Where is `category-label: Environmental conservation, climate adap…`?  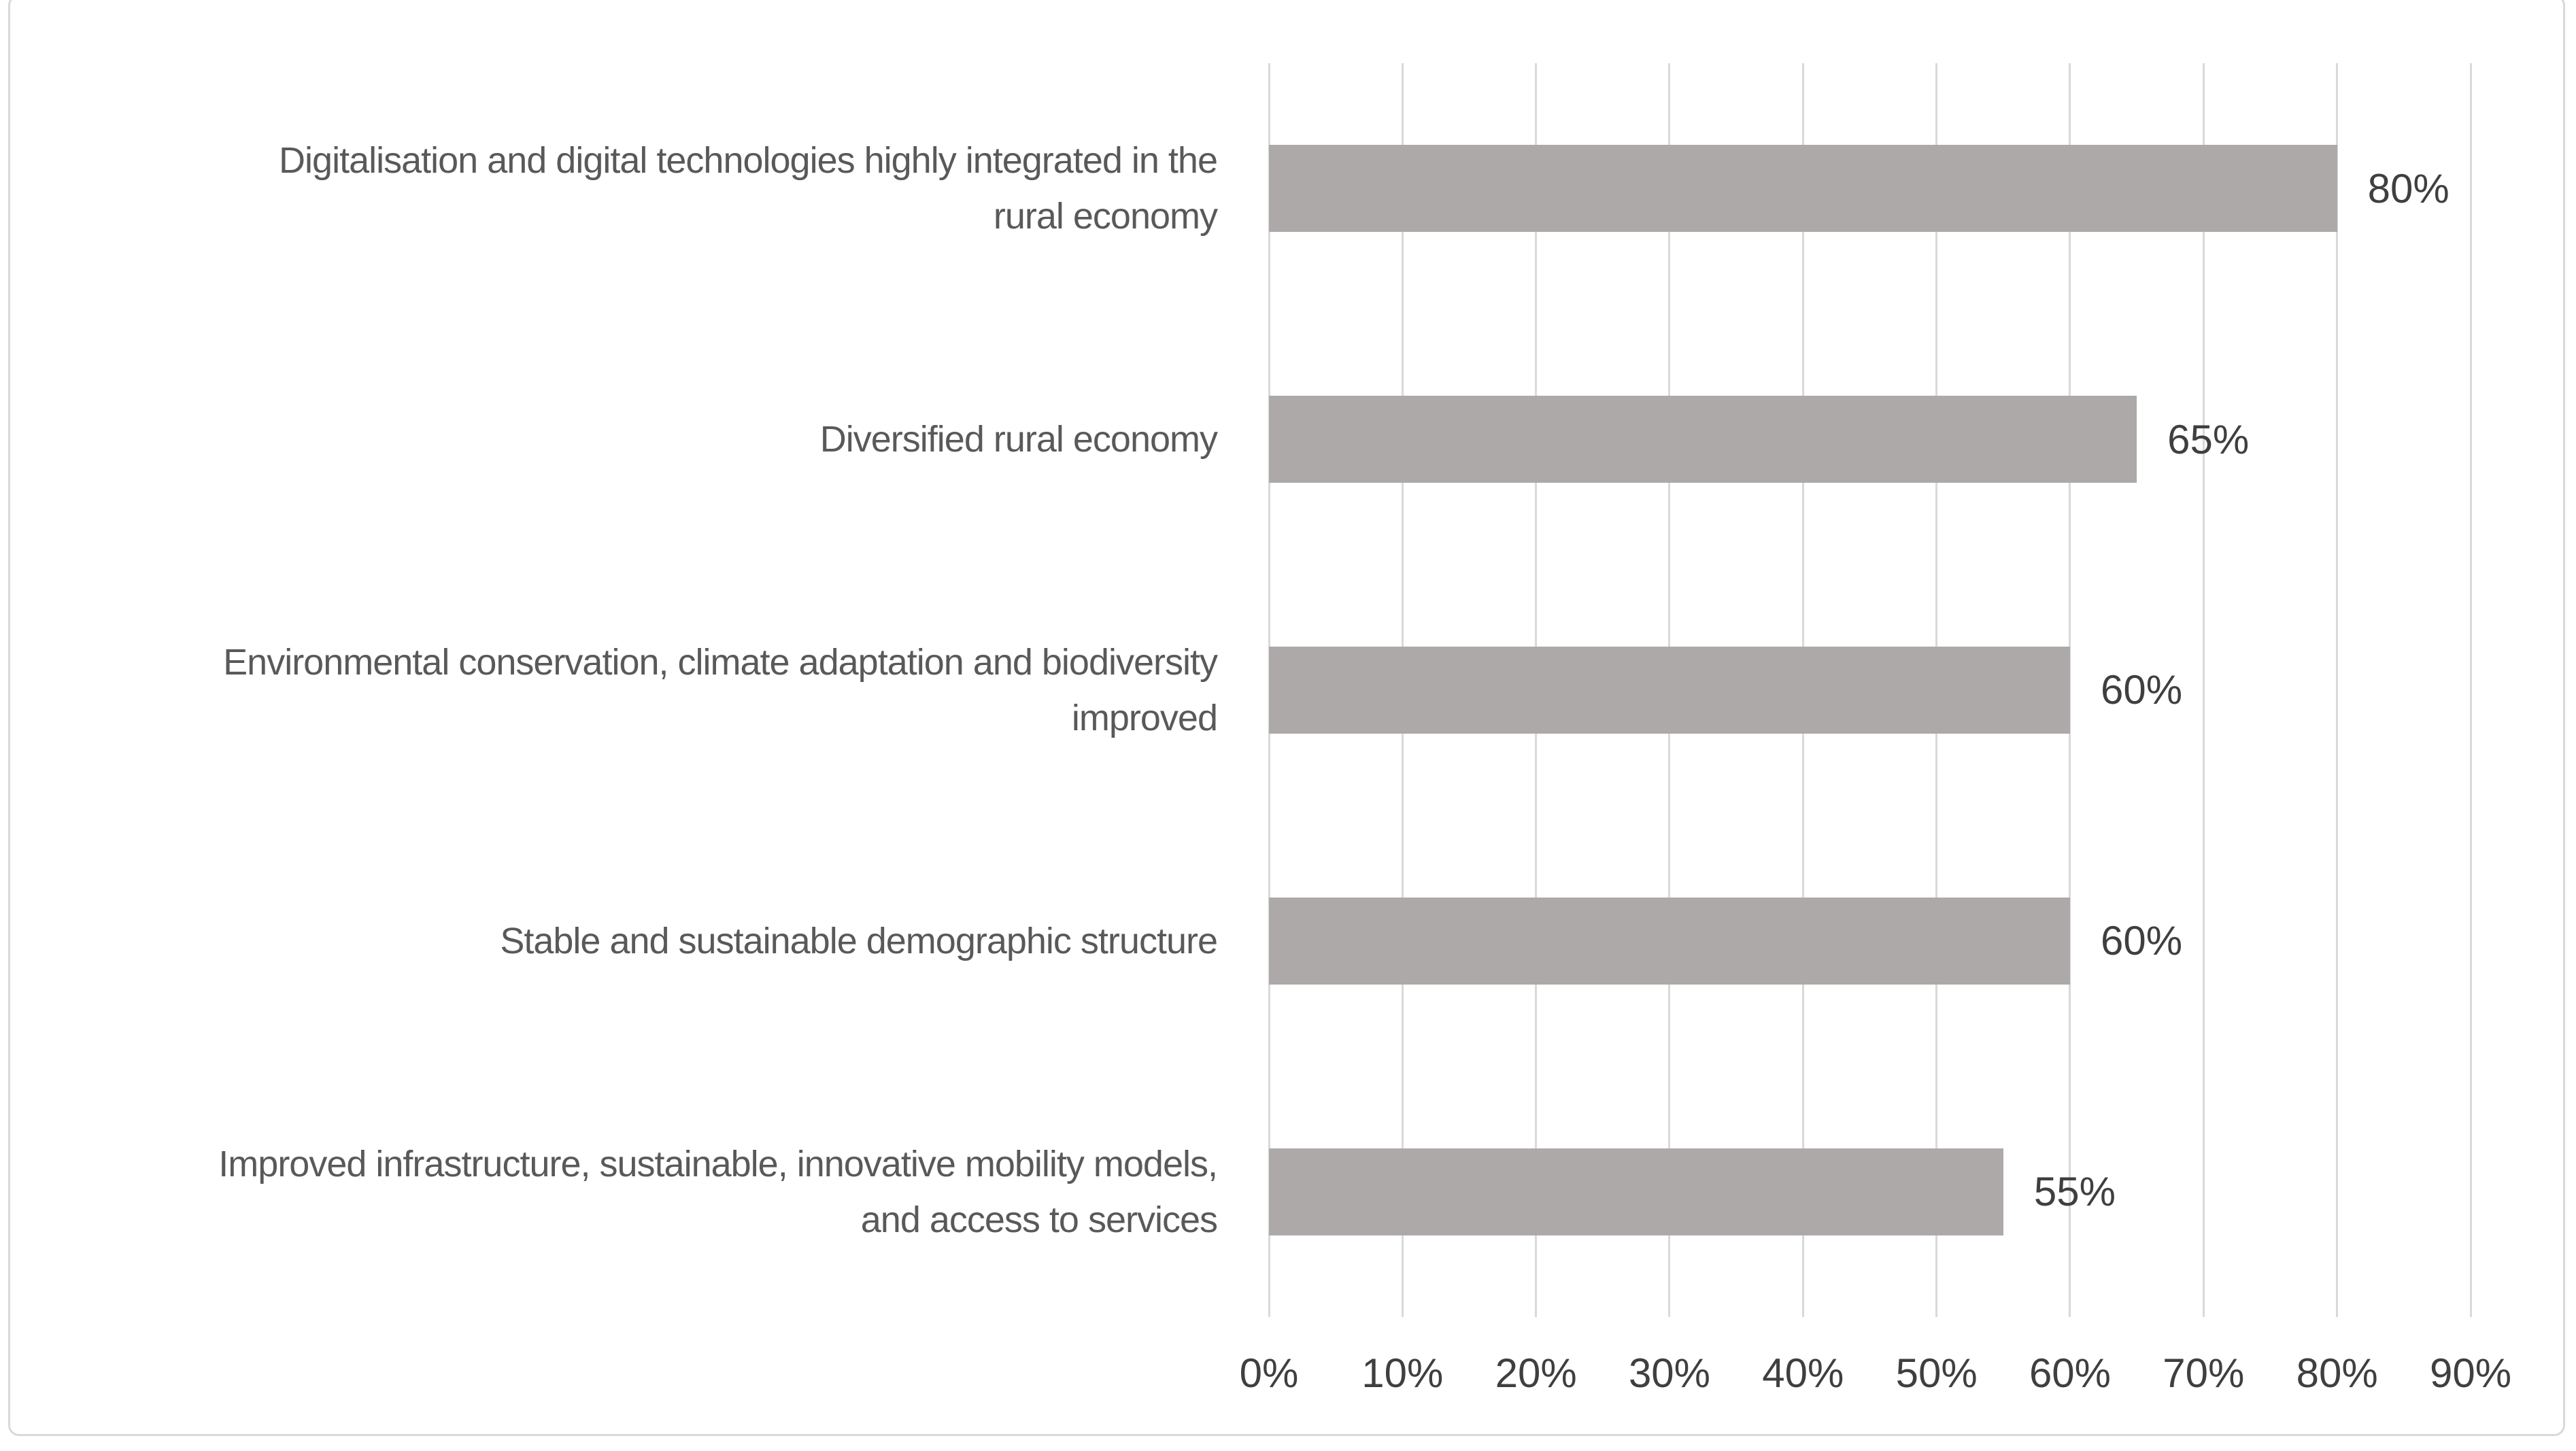
category-label: Environmental conservation, climate adap… is located at coordinates (642, 690).